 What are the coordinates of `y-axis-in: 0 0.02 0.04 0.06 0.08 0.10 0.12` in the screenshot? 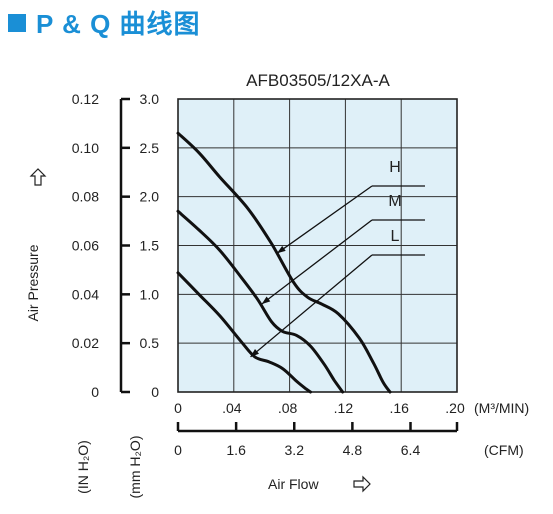 It's located at (85, 245).